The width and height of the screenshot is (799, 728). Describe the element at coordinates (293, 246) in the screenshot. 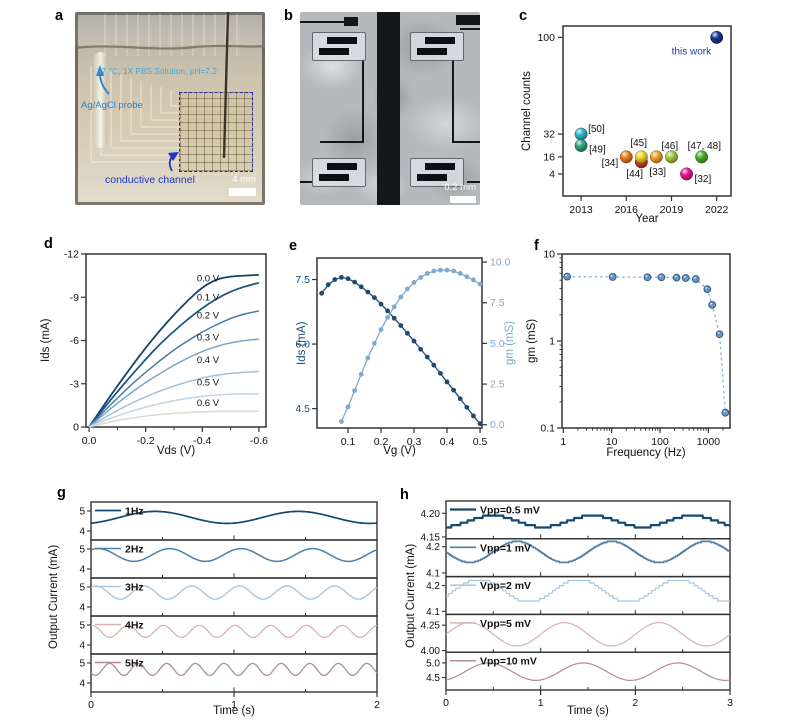

I see `panel-label-e: e` at that location.